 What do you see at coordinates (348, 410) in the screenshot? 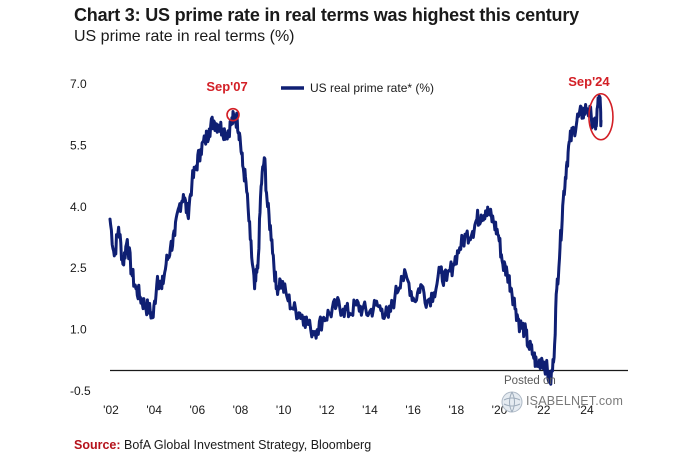
I see `x-axis-ticks: '02'04'06'08'10'12'14'16'18'20'22'24` at bounding box center [348, 410].